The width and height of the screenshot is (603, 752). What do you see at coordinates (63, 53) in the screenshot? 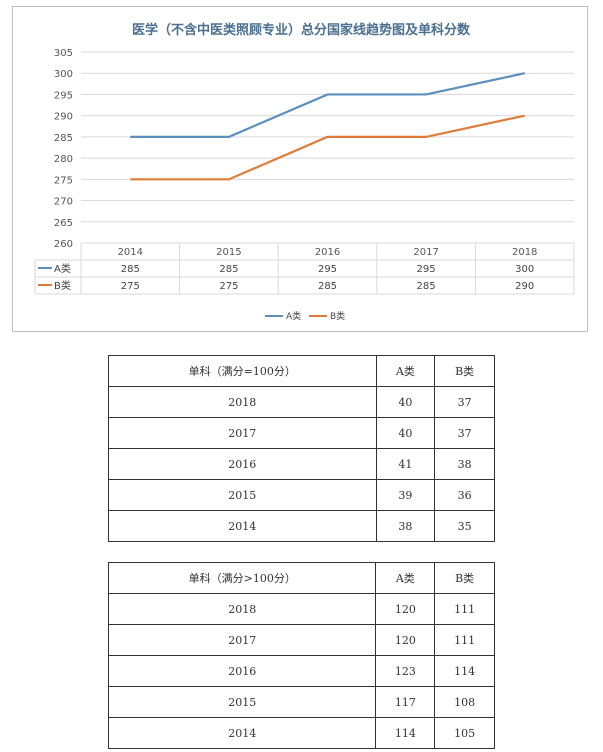
I see `y-tick-label: 305` at bounding box center [63, 53].